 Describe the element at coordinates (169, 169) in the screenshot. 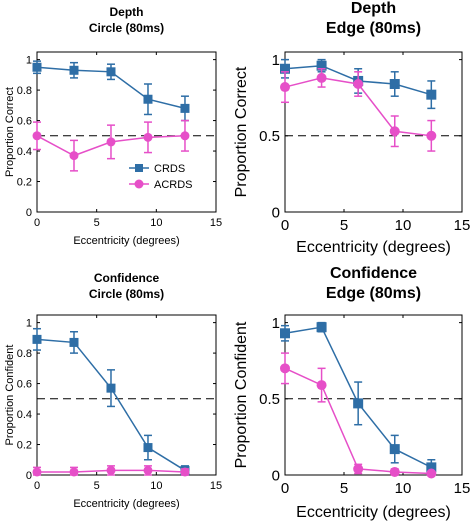

I see `legend-label: CRDS` at that location.